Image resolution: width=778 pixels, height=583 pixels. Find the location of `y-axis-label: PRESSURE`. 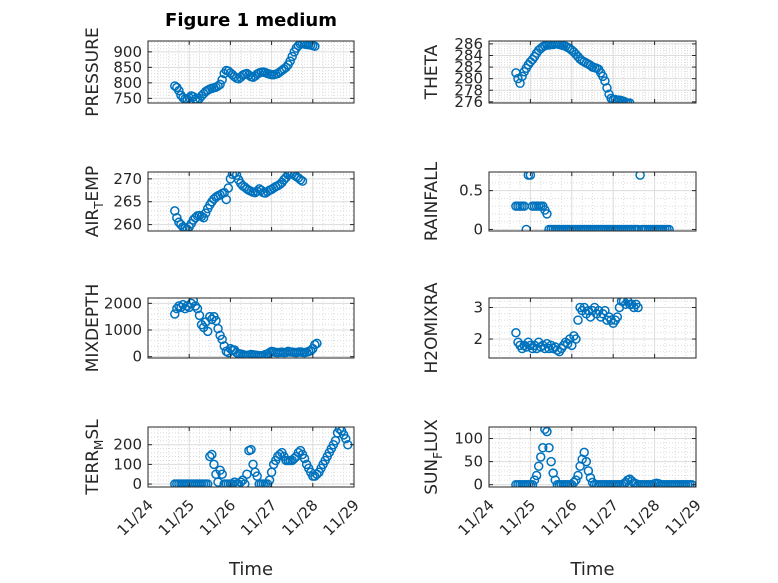

y-axis-label: PRESSURE is located at coordinates (93, 71).